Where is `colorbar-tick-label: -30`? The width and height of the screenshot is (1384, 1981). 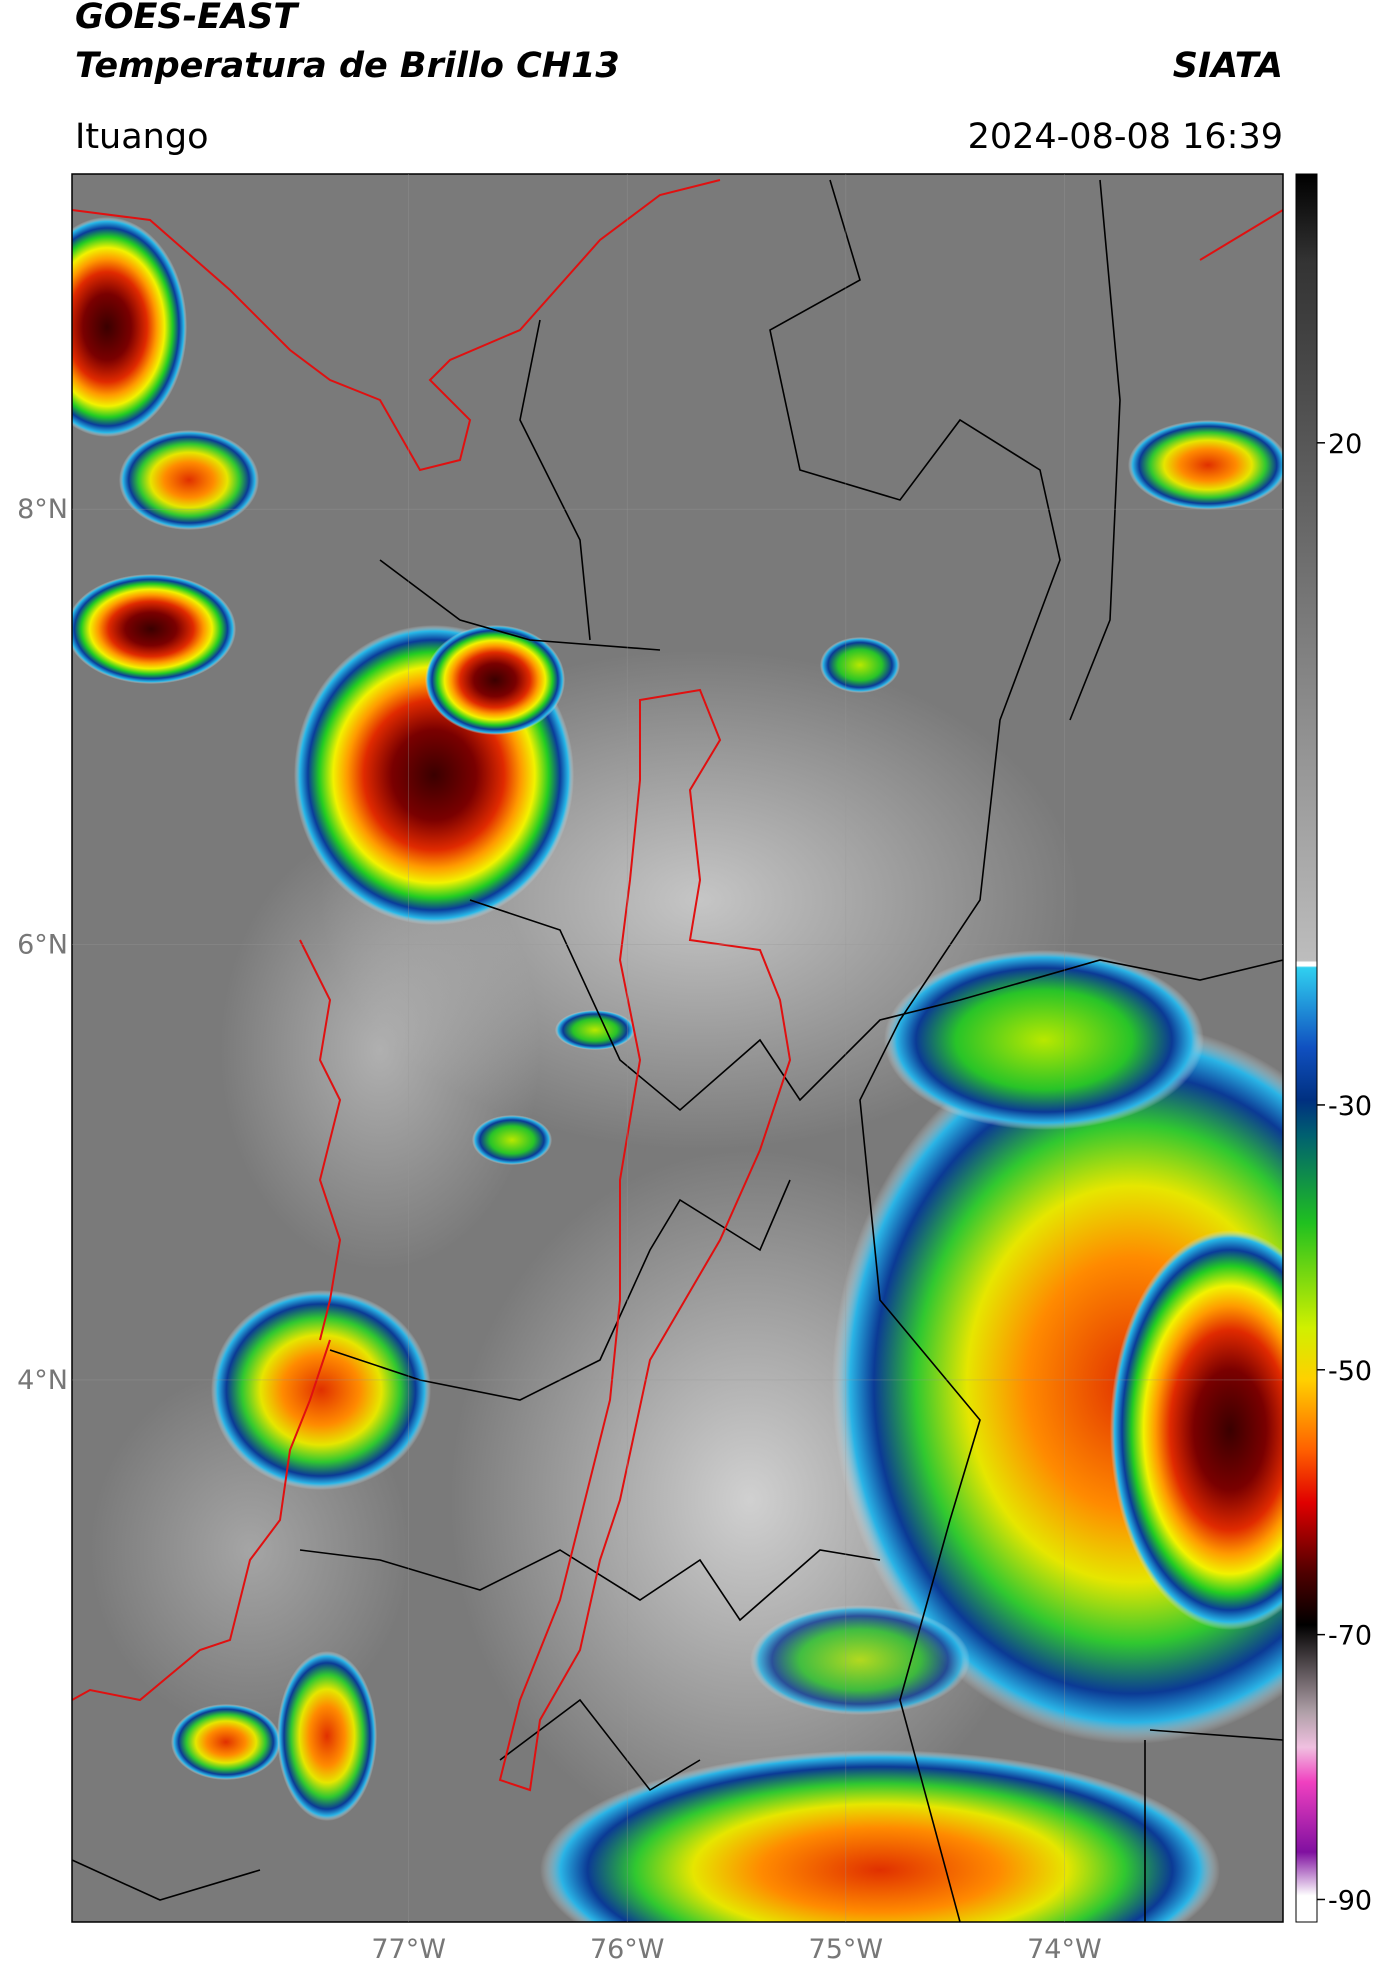
colorbar-tick-label: -30 is located at coordinates (1350, 1106).